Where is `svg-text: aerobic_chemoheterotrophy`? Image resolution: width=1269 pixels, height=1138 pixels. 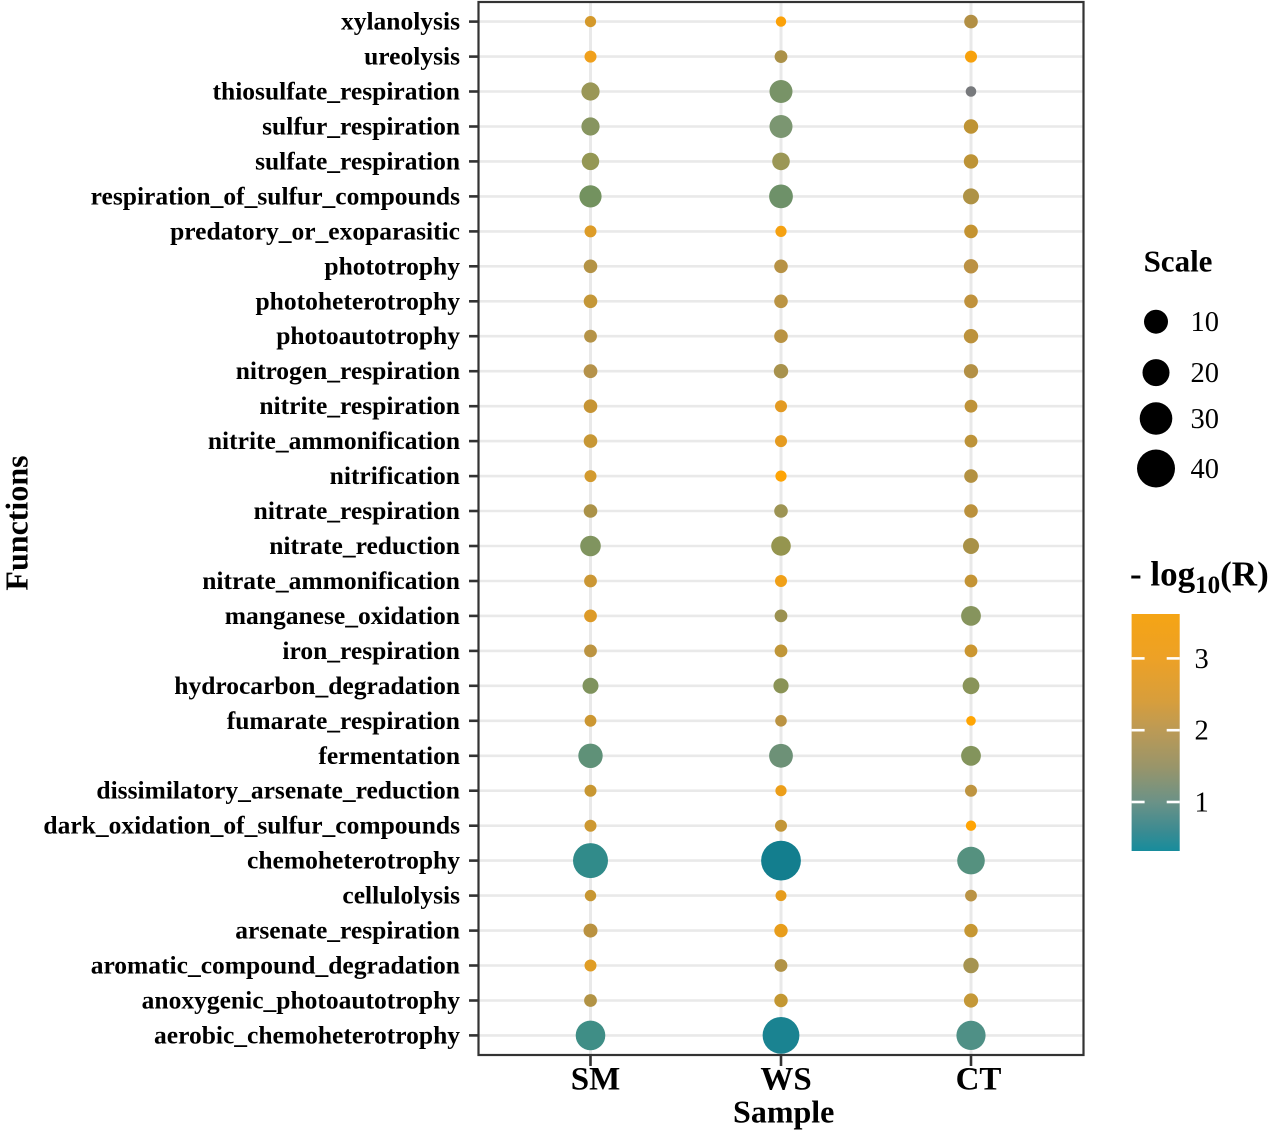 svg-text: aerobic_chemoheterotrophy is located at coordinates (307, 1034).